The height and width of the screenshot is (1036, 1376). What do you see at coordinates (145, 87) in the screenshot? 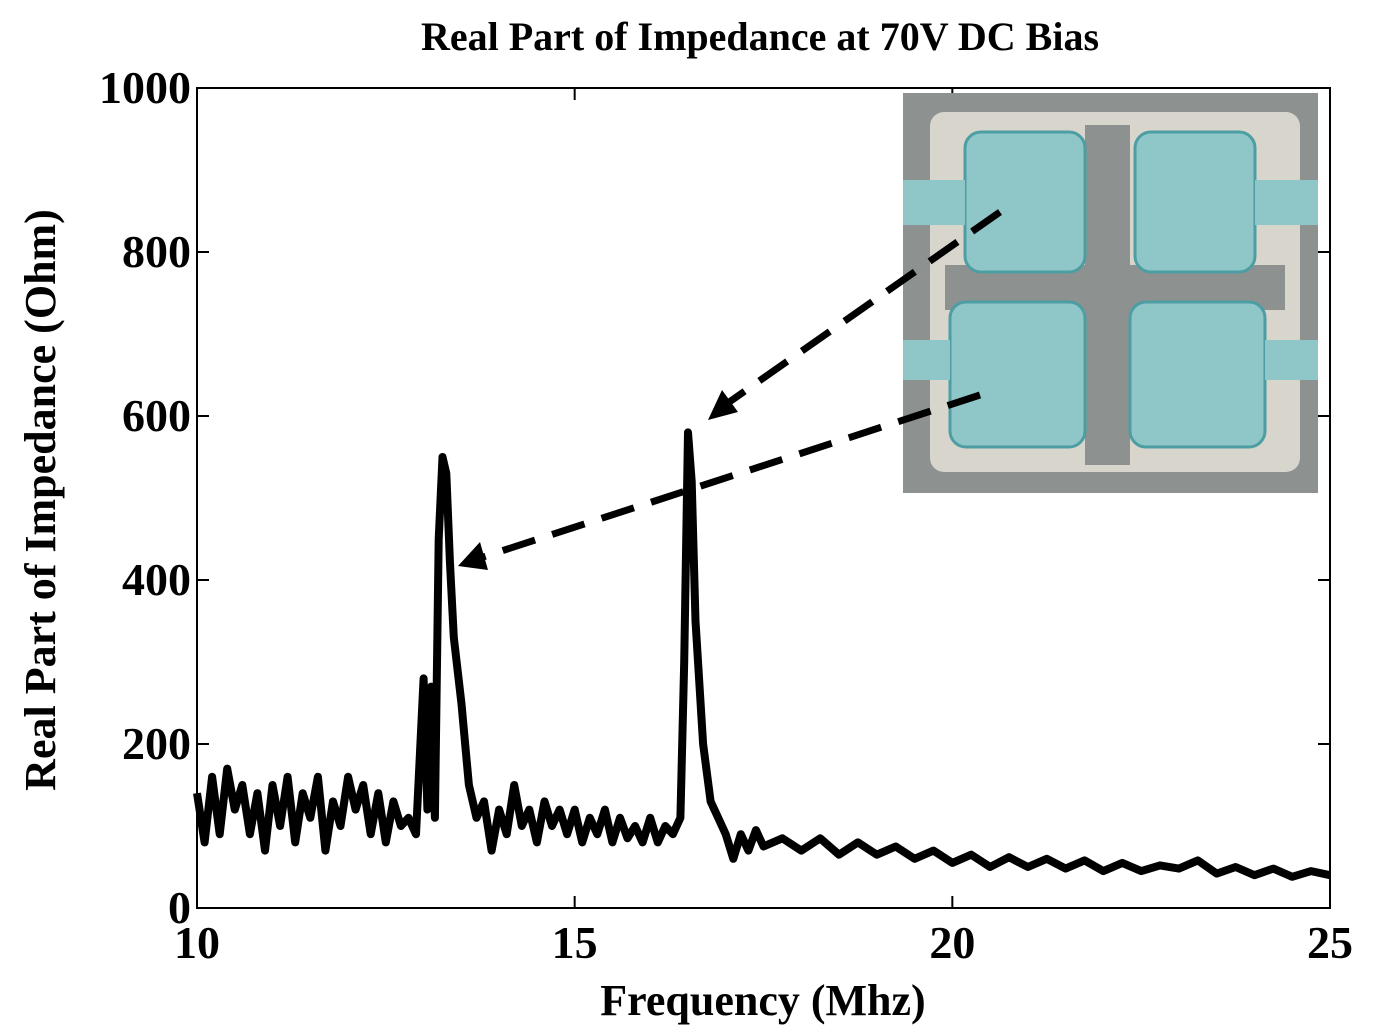
I see `y-tick-label: 1000` at bounding box center [145, 87].